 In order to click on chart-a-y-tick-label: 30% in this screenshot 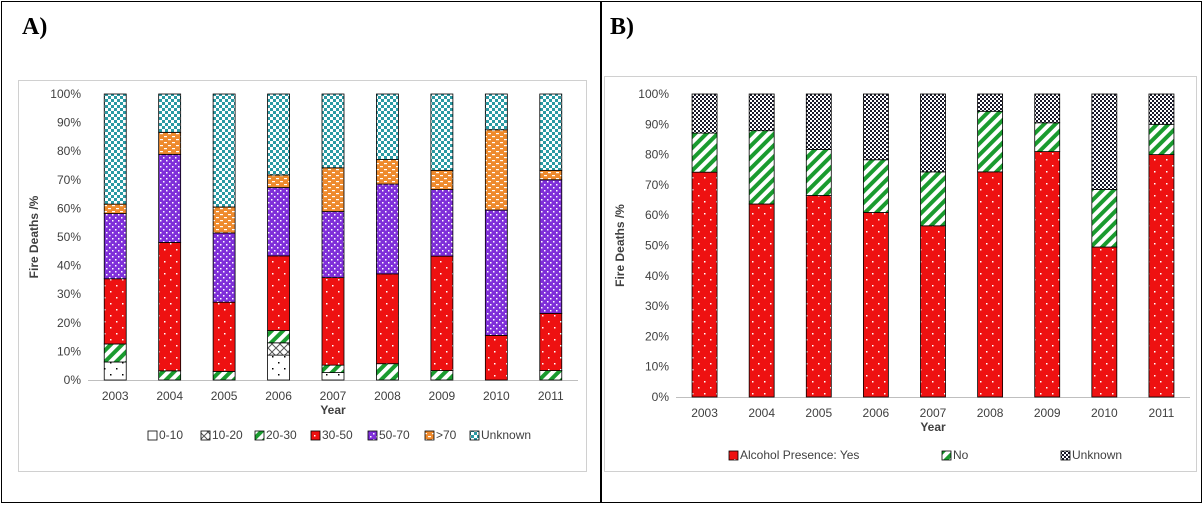, I will do `click(69, 294)`.